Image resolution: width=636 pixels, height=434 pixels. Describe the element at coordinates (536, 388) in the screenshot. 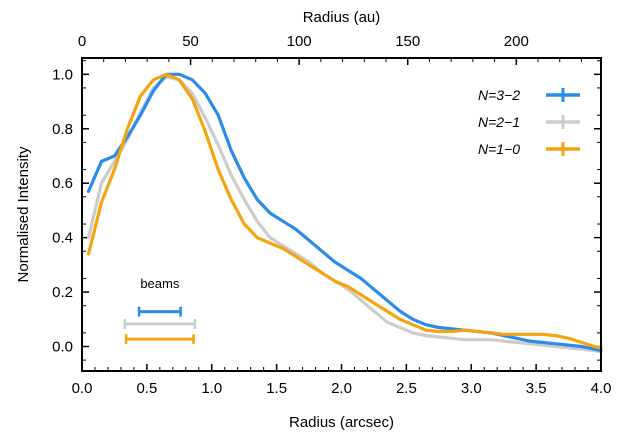

I see `x-tick-label: 3.5` at that location.